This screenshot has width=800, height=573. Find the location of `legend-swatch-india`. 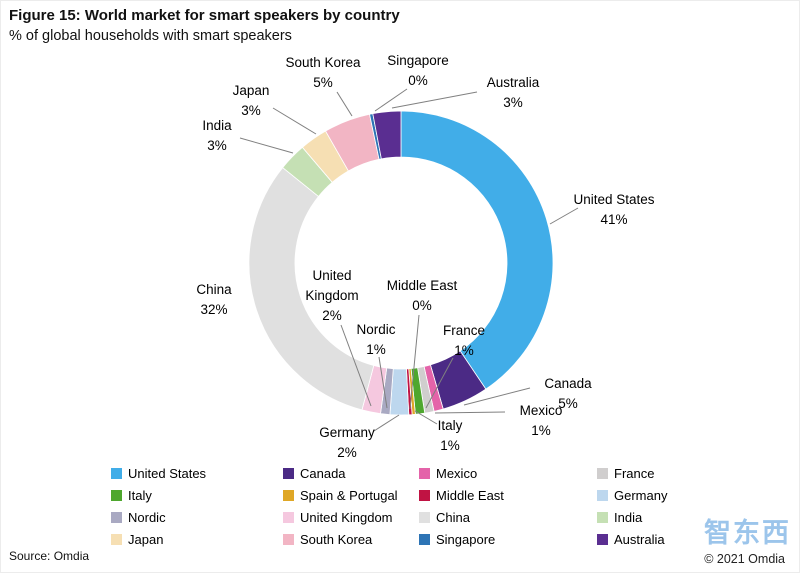

legend-swatch-india is located at coordinates (602, 517).